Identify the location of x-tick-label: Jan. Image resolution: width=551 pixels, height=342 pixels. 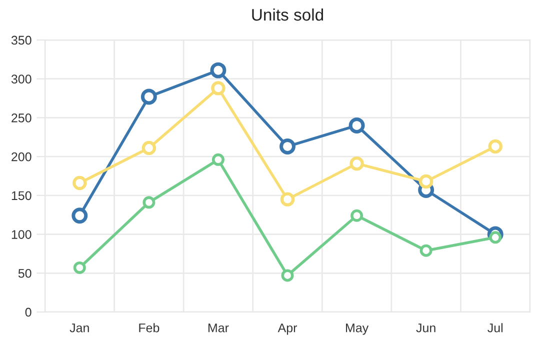
(79, 328).